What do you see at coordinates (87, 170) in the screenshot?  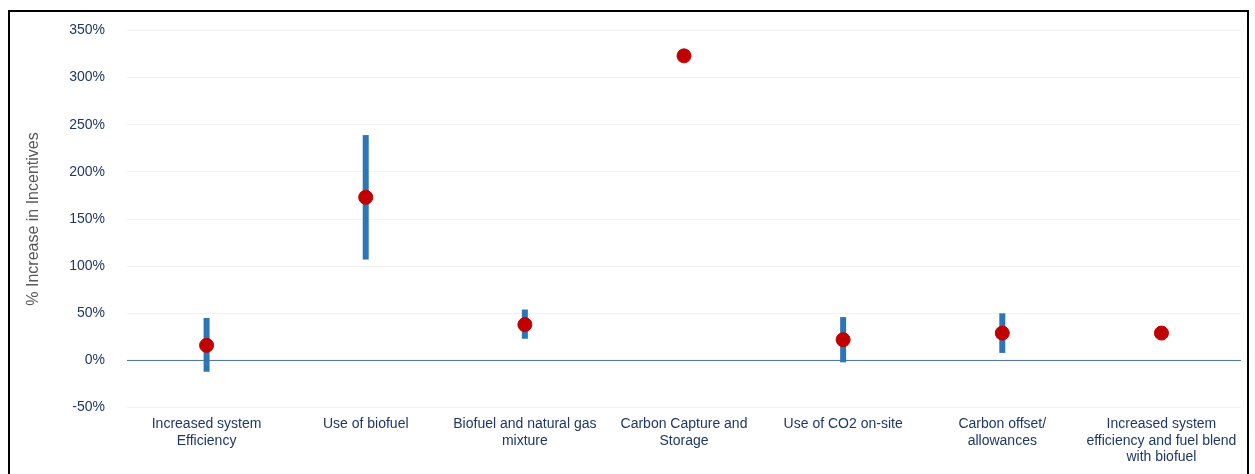 I see `y-tick-label: 200%` at bounding box center [87, 170].